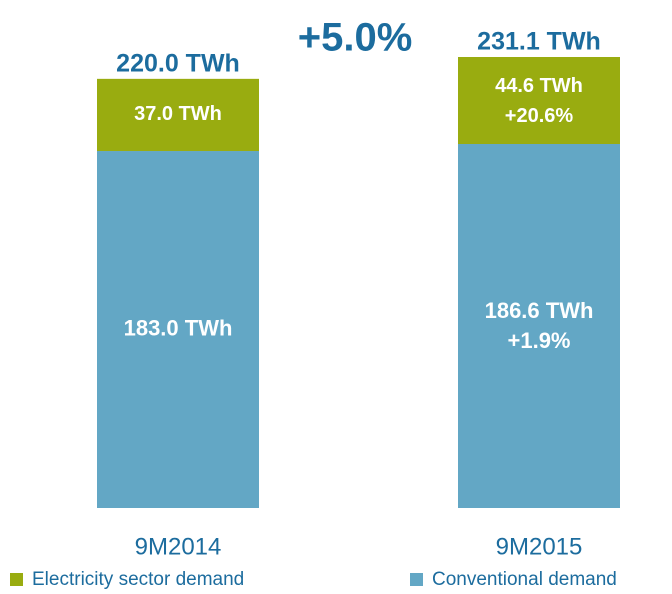 Image resolution: width=672 pixels, height=594 pixels. I want to click on value-label: 186.6 TWh, so click(539, 310).